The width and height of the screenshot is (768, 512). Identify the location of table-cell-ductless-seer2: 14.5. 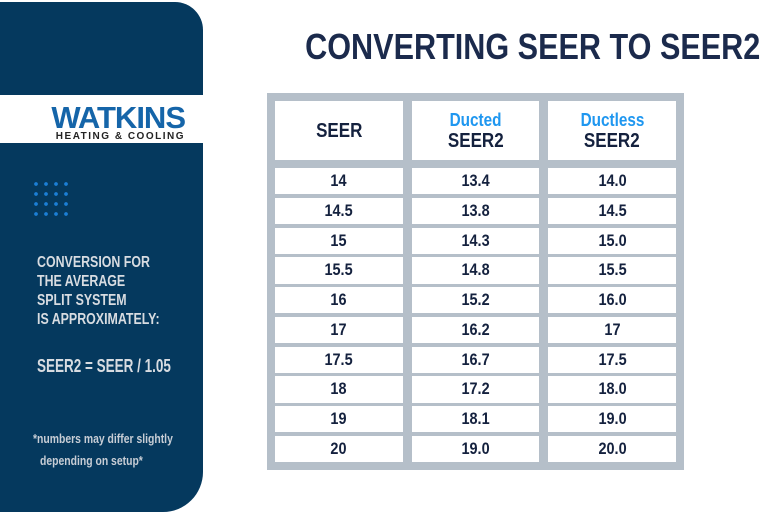
(612, 210).